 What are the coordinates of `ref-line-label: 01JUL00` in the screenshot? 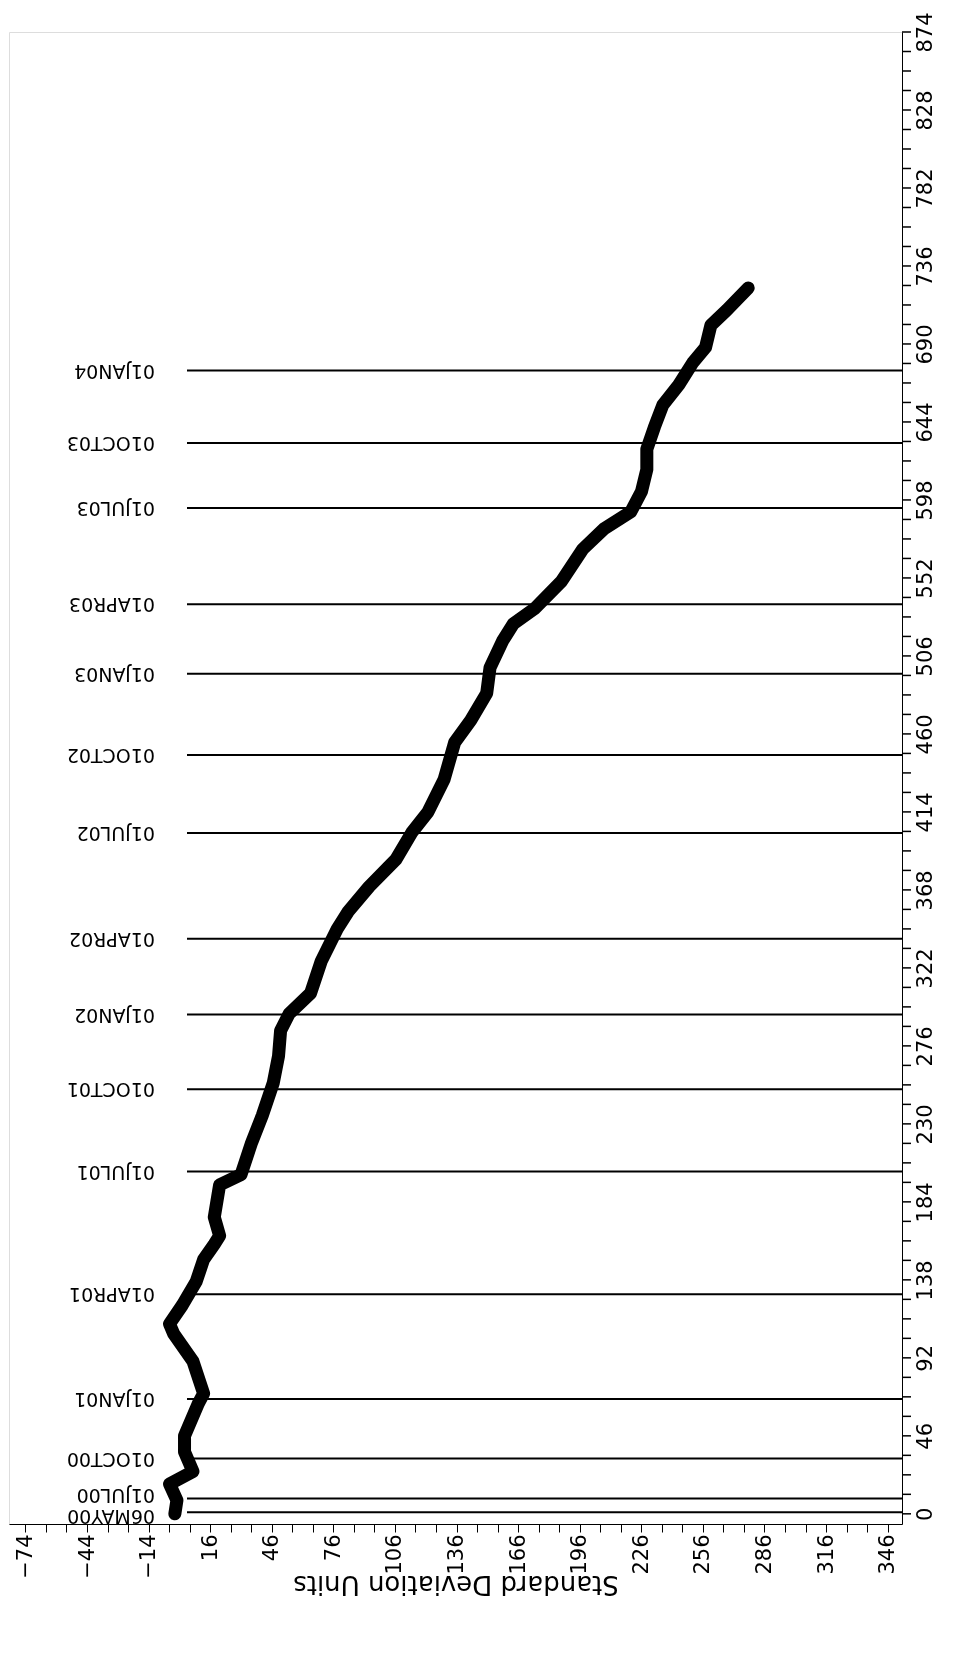 It's located at (115, 1495).